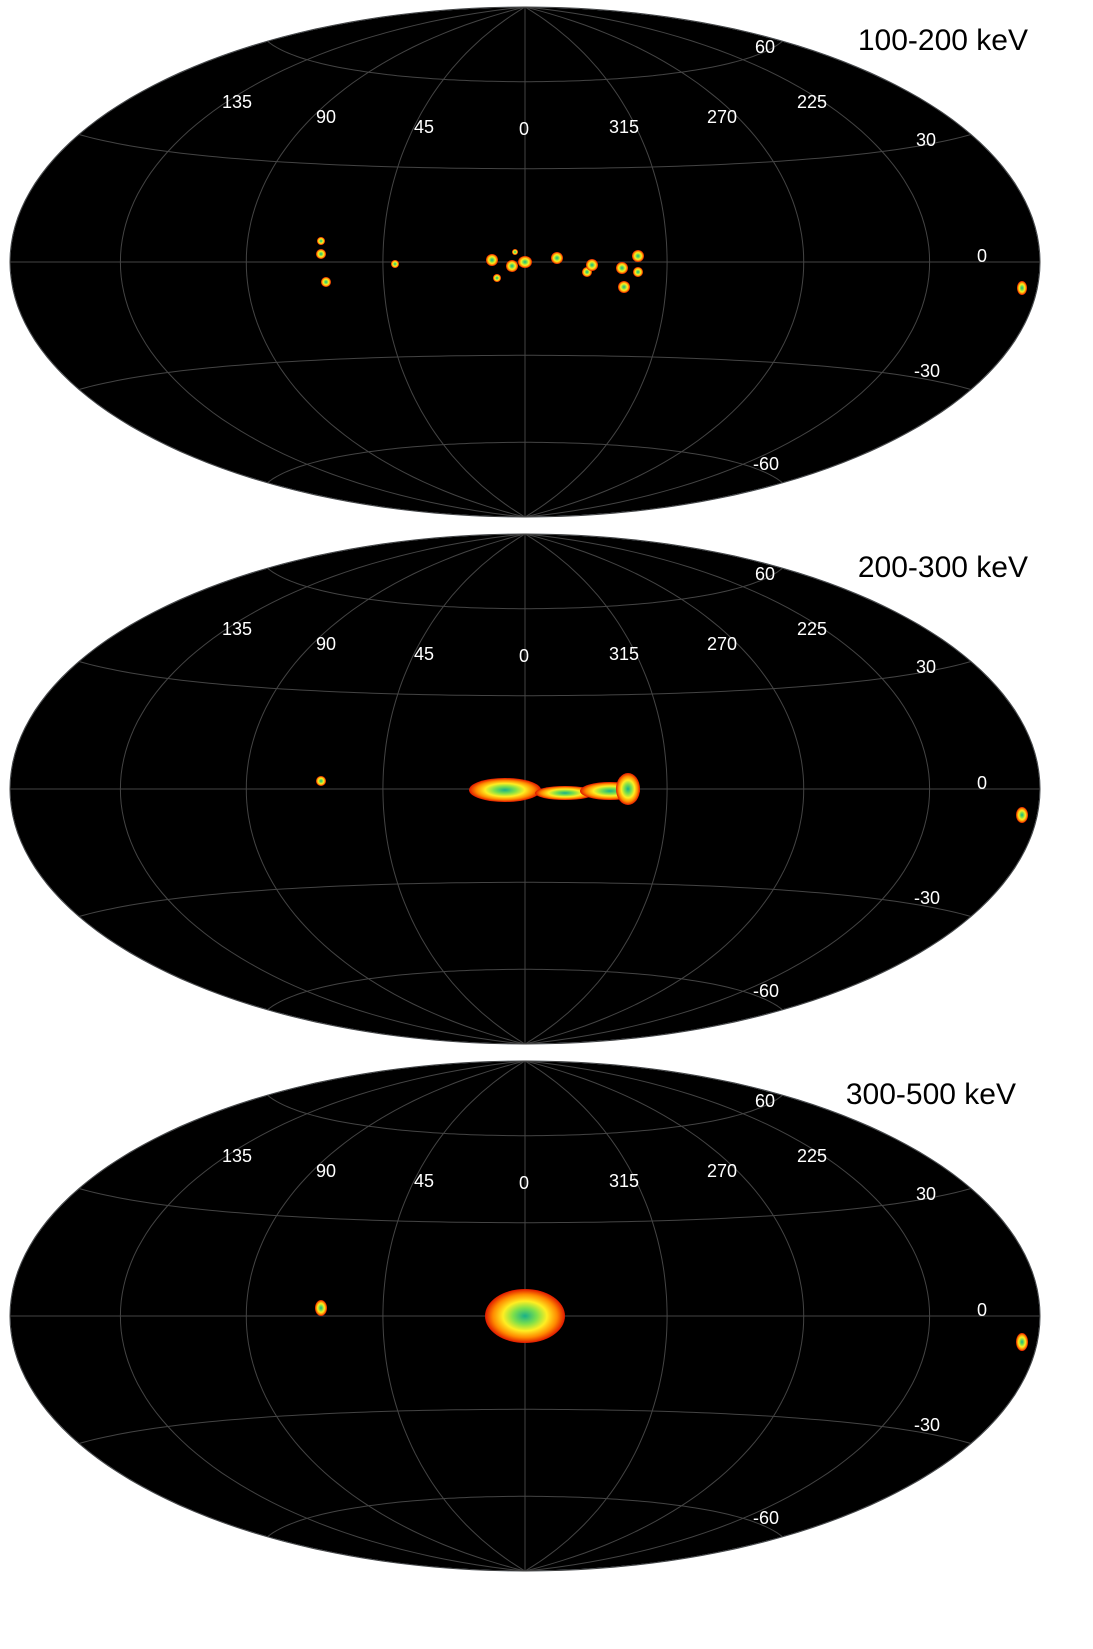 This screenshot has width=1093, height=1649. Describe the element at coordinates (943, 567) in the screenshot. I see `panel-title: 200-300 keV` at that location.